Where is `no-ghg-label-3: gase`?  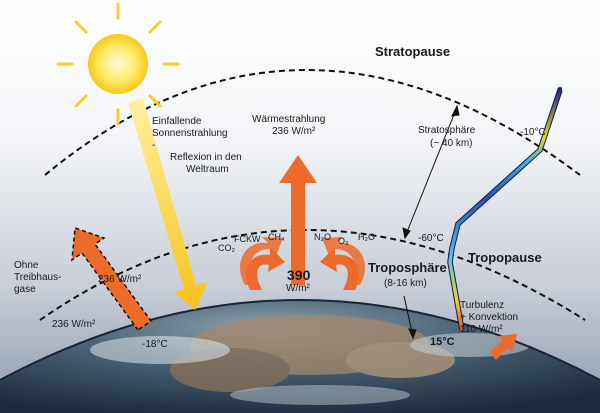 no-ghg-label-3: gase is located at coordinates (25, 289).